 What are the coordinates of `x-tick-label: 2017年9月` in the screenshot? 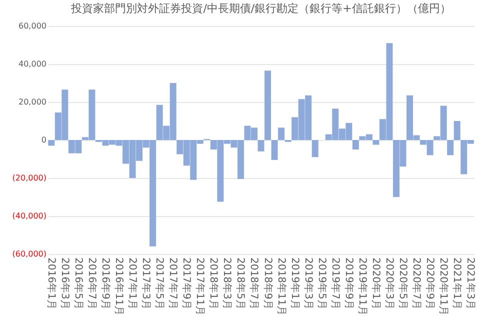 It's located at (186, 284).